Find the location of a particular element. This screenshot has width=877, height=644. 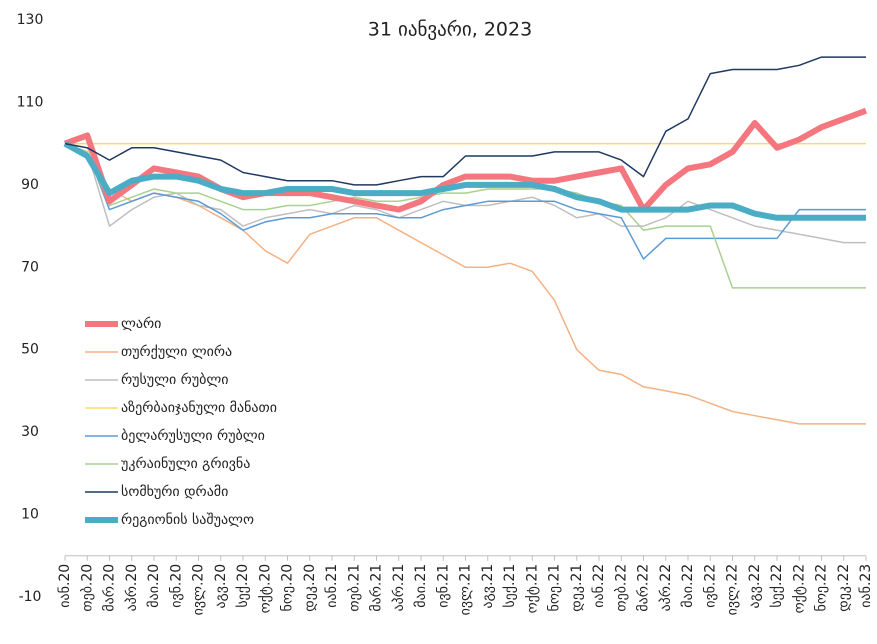

legend-label: ლარი is located at coordinates (141, 323).